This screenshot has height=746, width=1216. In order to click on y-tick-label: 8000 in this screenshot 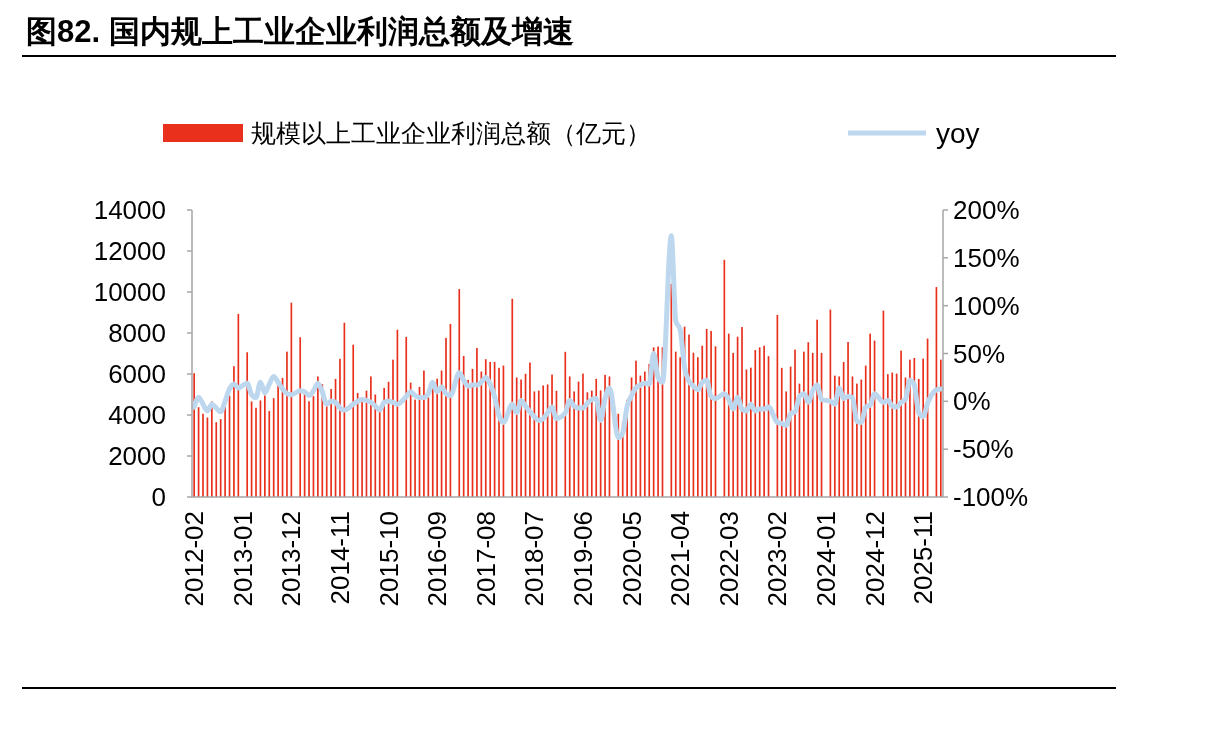, I will do `click(137, 333)`.